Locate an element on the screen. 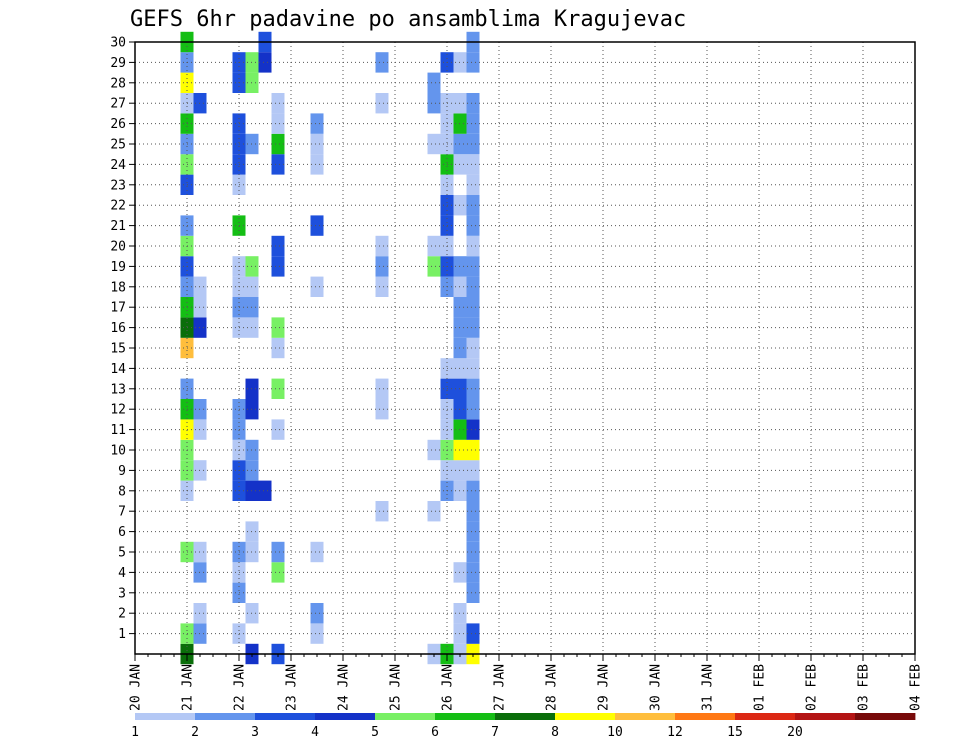  y-tick-label: 1 is located at coordinates (122, 634).